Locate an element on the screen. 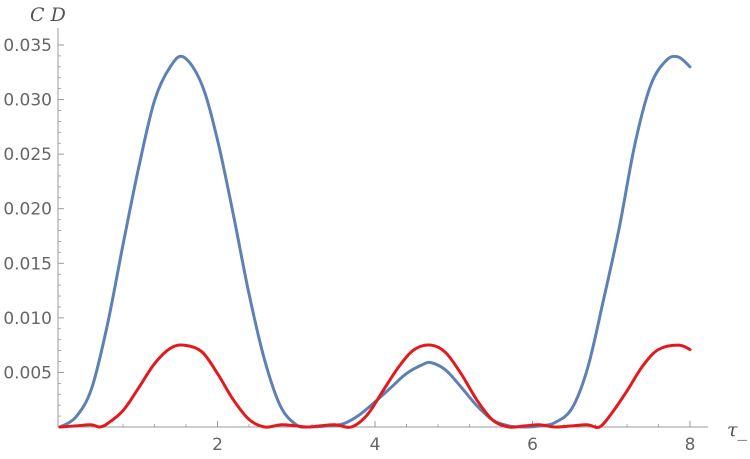  y-tick-label: 0.010 is located at coordinates (27, 319).